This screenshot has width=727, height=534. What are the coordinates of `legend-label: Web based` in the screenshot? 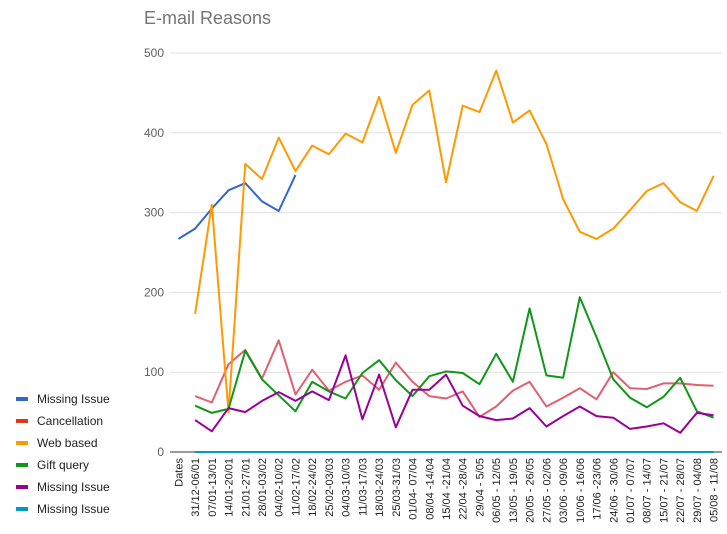 It's located at (67, 443).